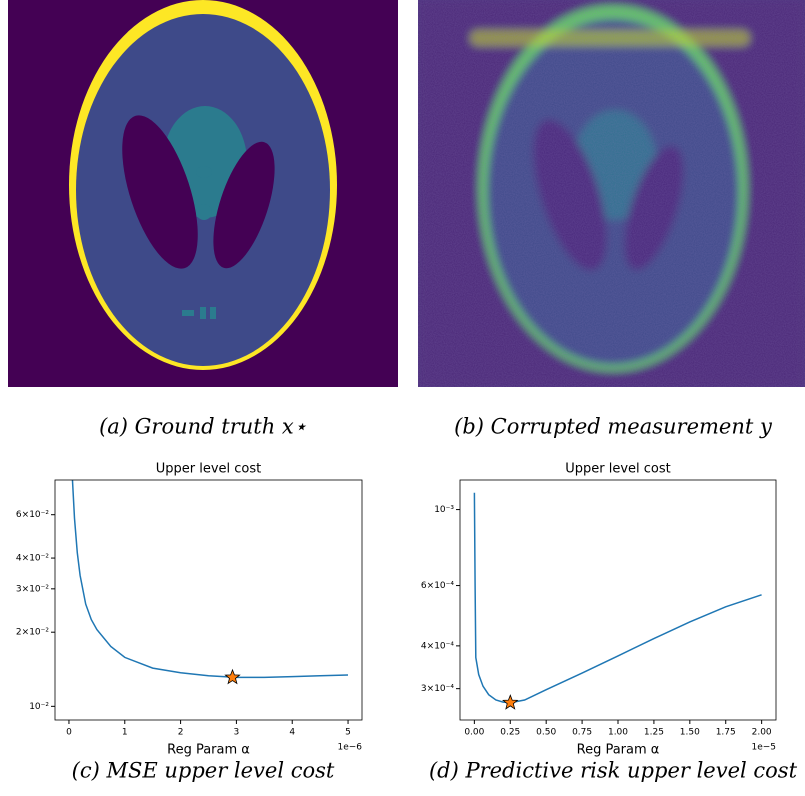  I want to click on x-tick-label: 3, so click(237, 733).